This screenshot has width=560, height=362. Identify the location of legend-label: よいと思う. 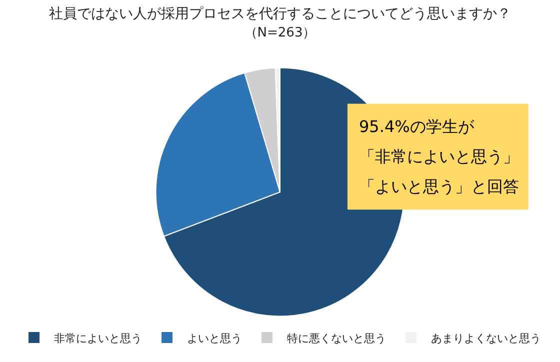
(214, 338).